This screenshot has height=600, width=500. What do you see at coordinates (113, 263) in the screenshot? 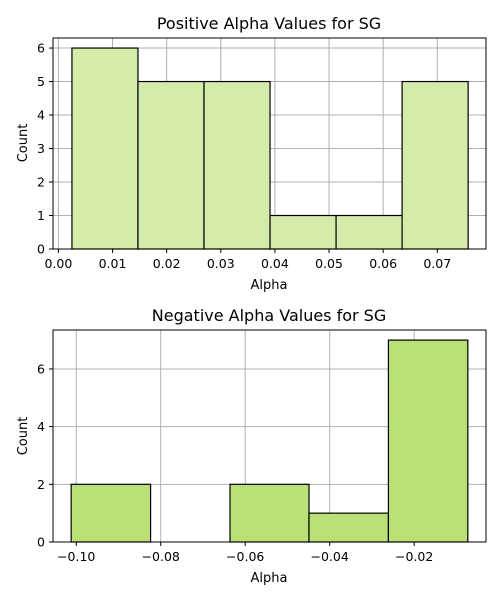
I see `x-tick-label: 0.01` at bounding box center [113, 263].